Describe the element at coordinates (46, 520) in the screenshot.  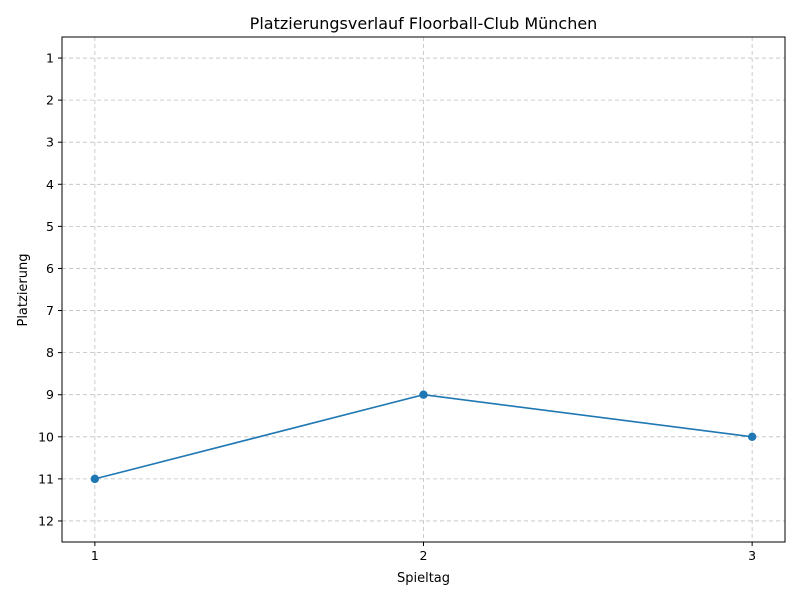
I see `y-tick-label: 12` at that location.